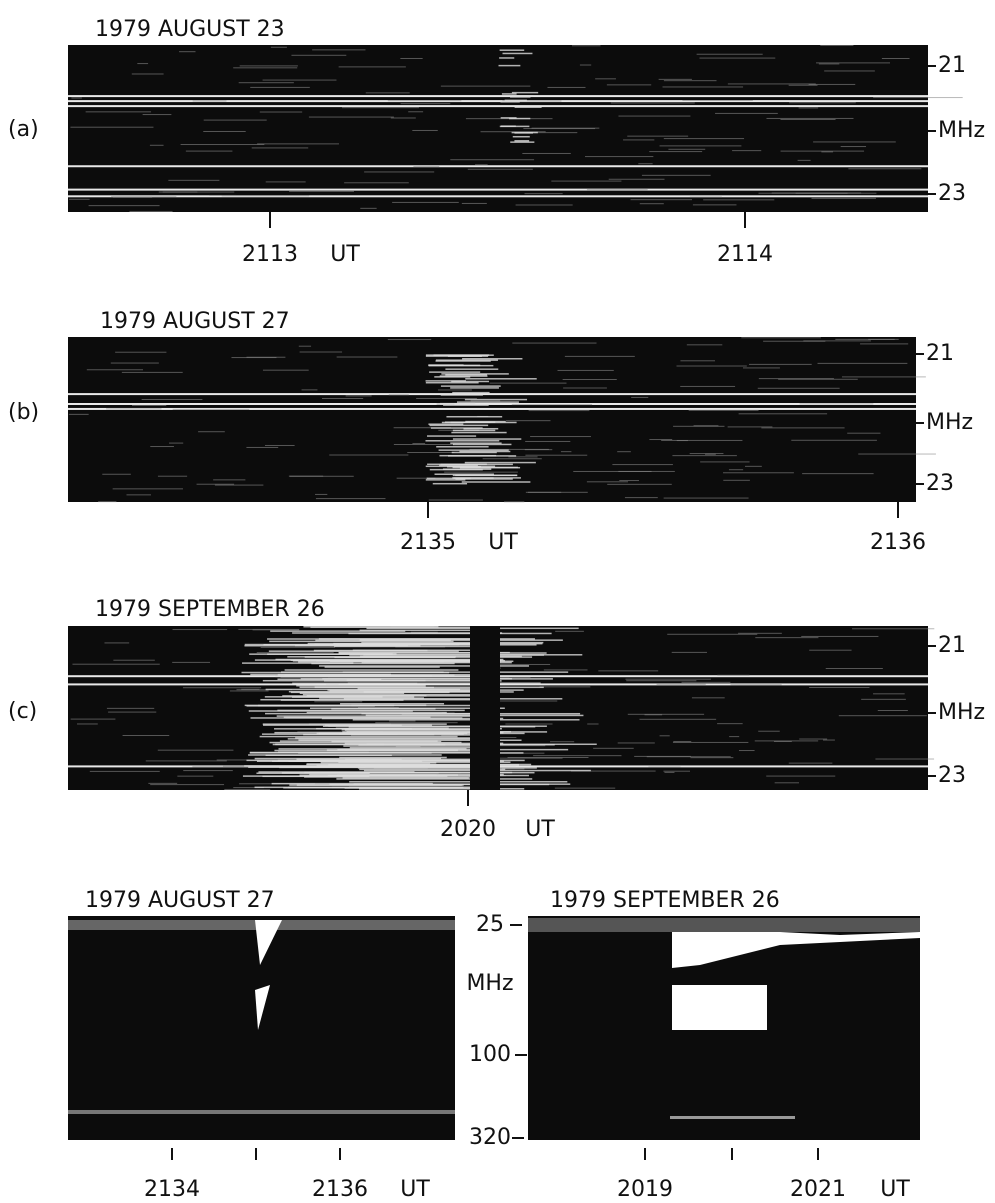 The image size is (995, 1203). I want to click on x-unit: UT, so click(895, 1189).